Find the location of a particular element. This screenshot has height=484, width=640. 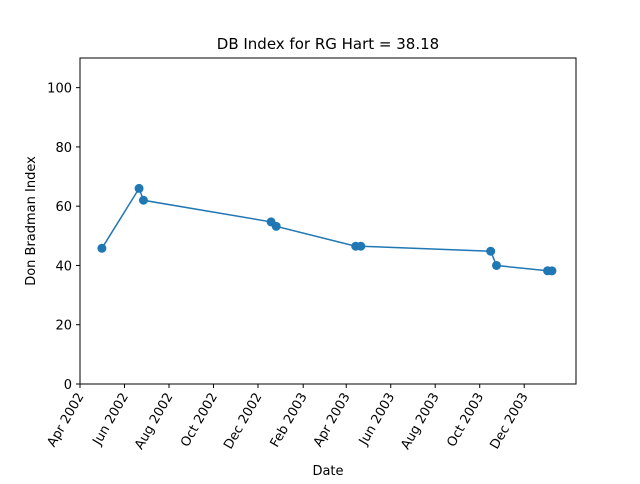

y-axis: 0 20 40 60 80 100 is located at coordinates (63, 237).